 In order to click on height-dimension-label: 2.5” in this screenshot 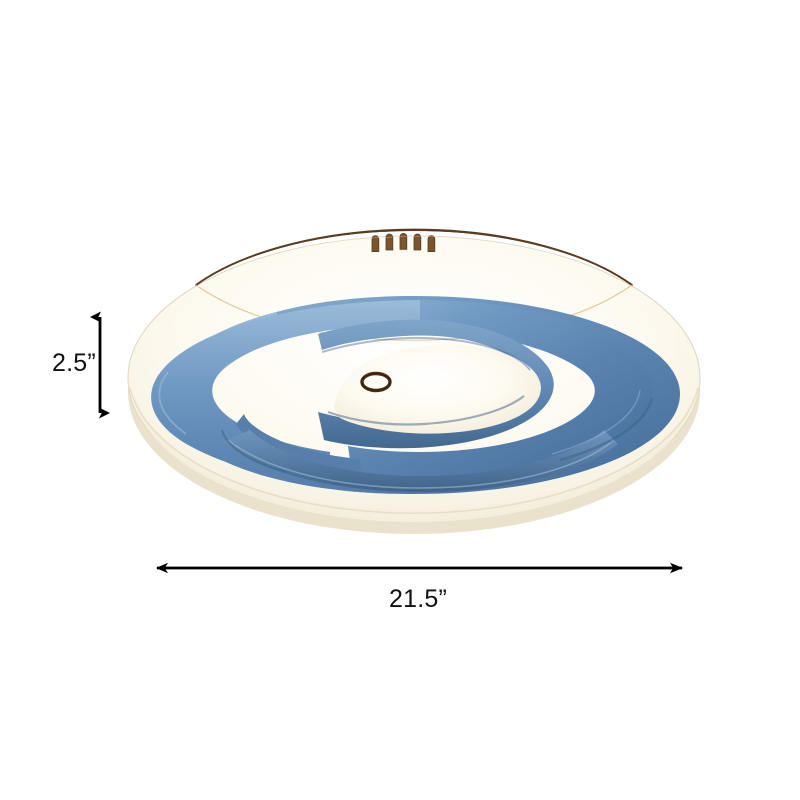, I will do `click(74, 363)`.